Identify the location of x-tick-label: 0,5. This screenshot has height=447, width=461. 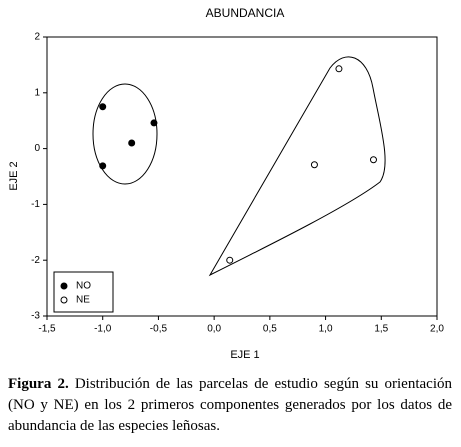
(270, 329).